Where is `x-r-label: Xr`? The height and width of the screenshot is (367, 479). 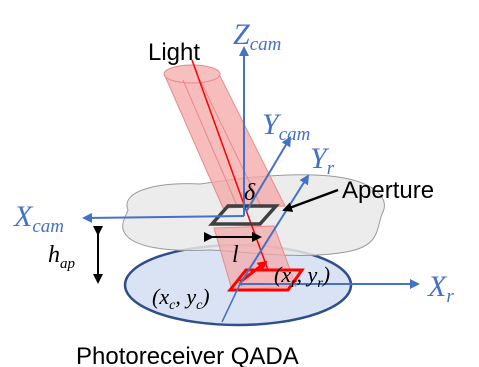
x-r-label: Xr is located at coordinates (440, 288).